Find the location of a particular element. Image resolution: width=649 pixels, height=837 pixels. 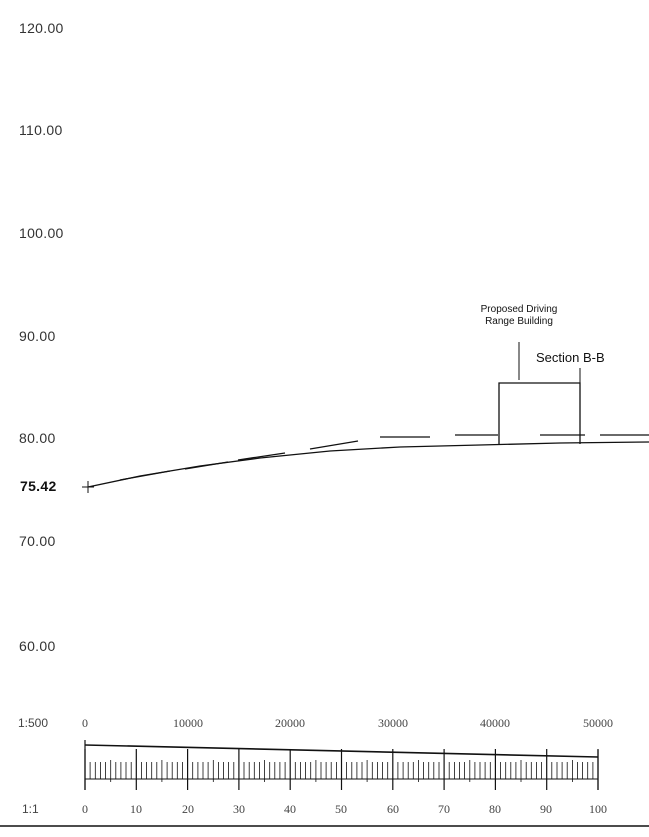

scale-upper-label: 40000 is located at coordinates (495, 723).